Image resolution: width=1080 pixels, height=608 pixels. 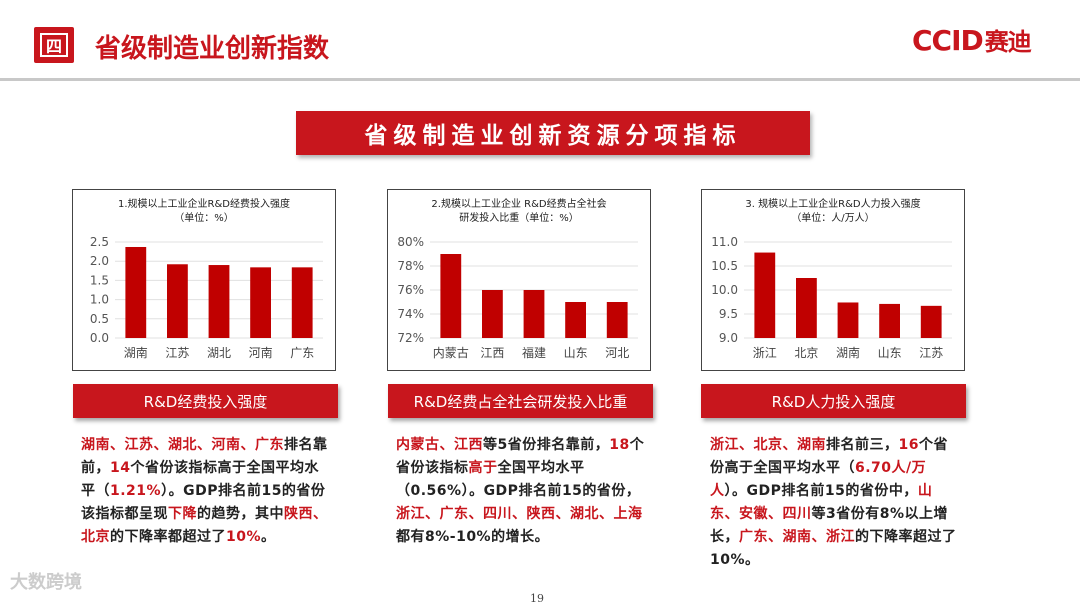 What do you see at coordinates (519, 514) in the screenshot?
I see `highlight-text: 浙江、广东、四川、陕西、湖北、上海` at bounding box center [519, 514].